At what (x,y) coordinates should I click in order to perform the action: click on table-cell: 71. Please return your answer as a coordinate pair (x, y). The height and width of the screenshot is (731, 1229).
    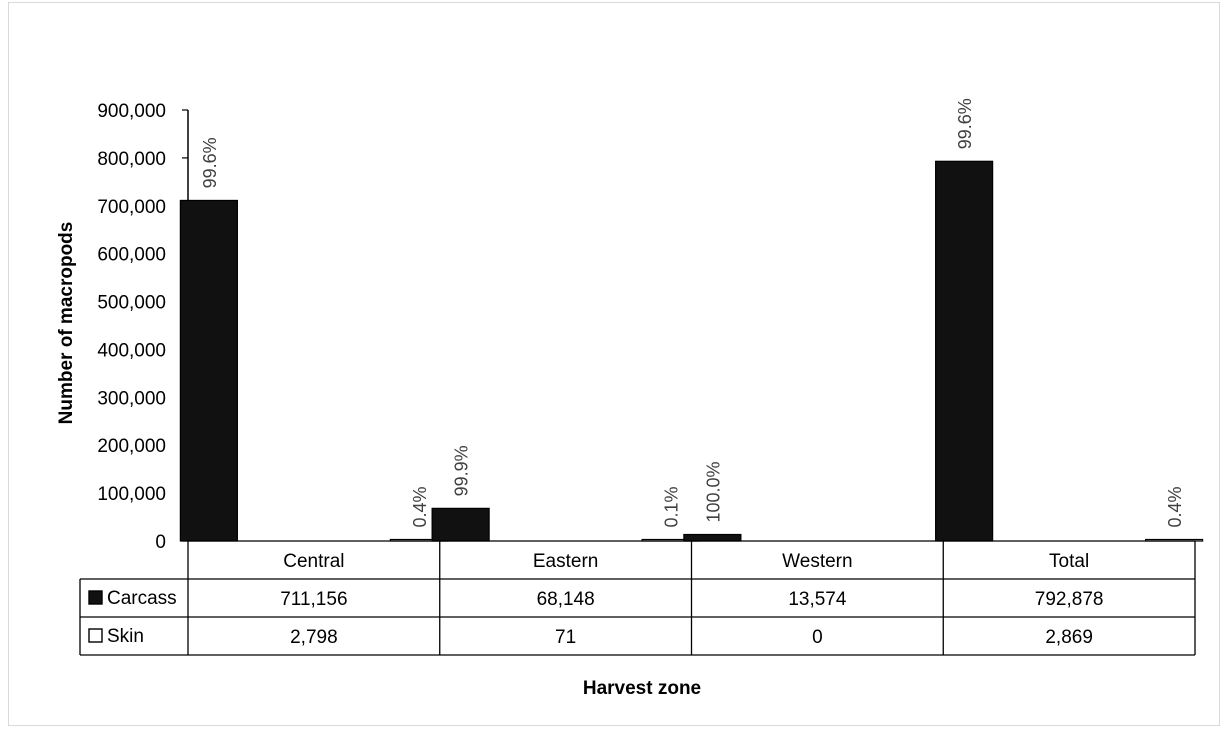
    Looking at the image, I should click on (565, 637).